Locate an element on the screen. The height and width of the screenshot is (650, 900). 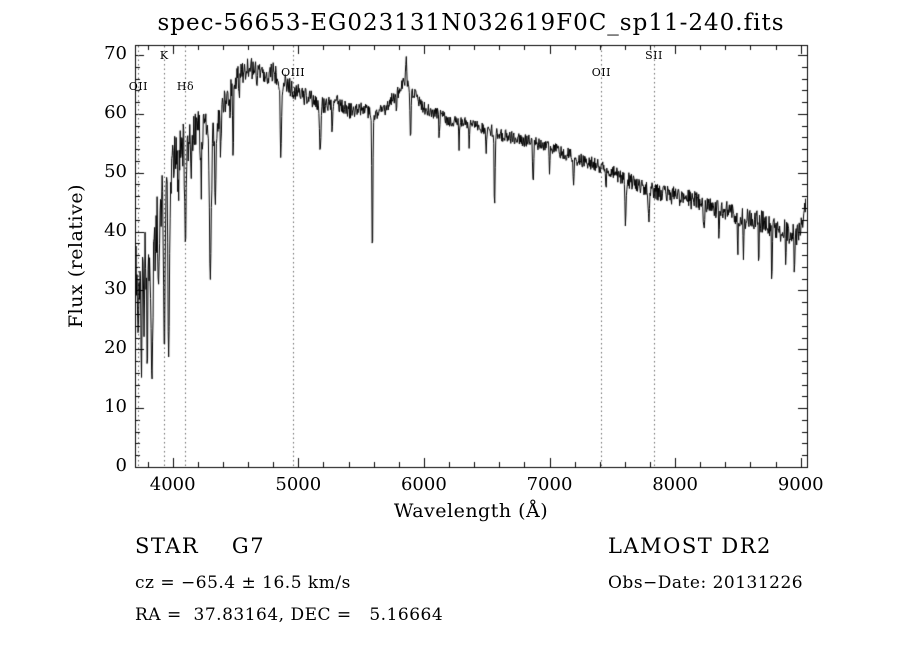
x-axis-label: Wavelength (Å) is located at coordinates (471, 511).